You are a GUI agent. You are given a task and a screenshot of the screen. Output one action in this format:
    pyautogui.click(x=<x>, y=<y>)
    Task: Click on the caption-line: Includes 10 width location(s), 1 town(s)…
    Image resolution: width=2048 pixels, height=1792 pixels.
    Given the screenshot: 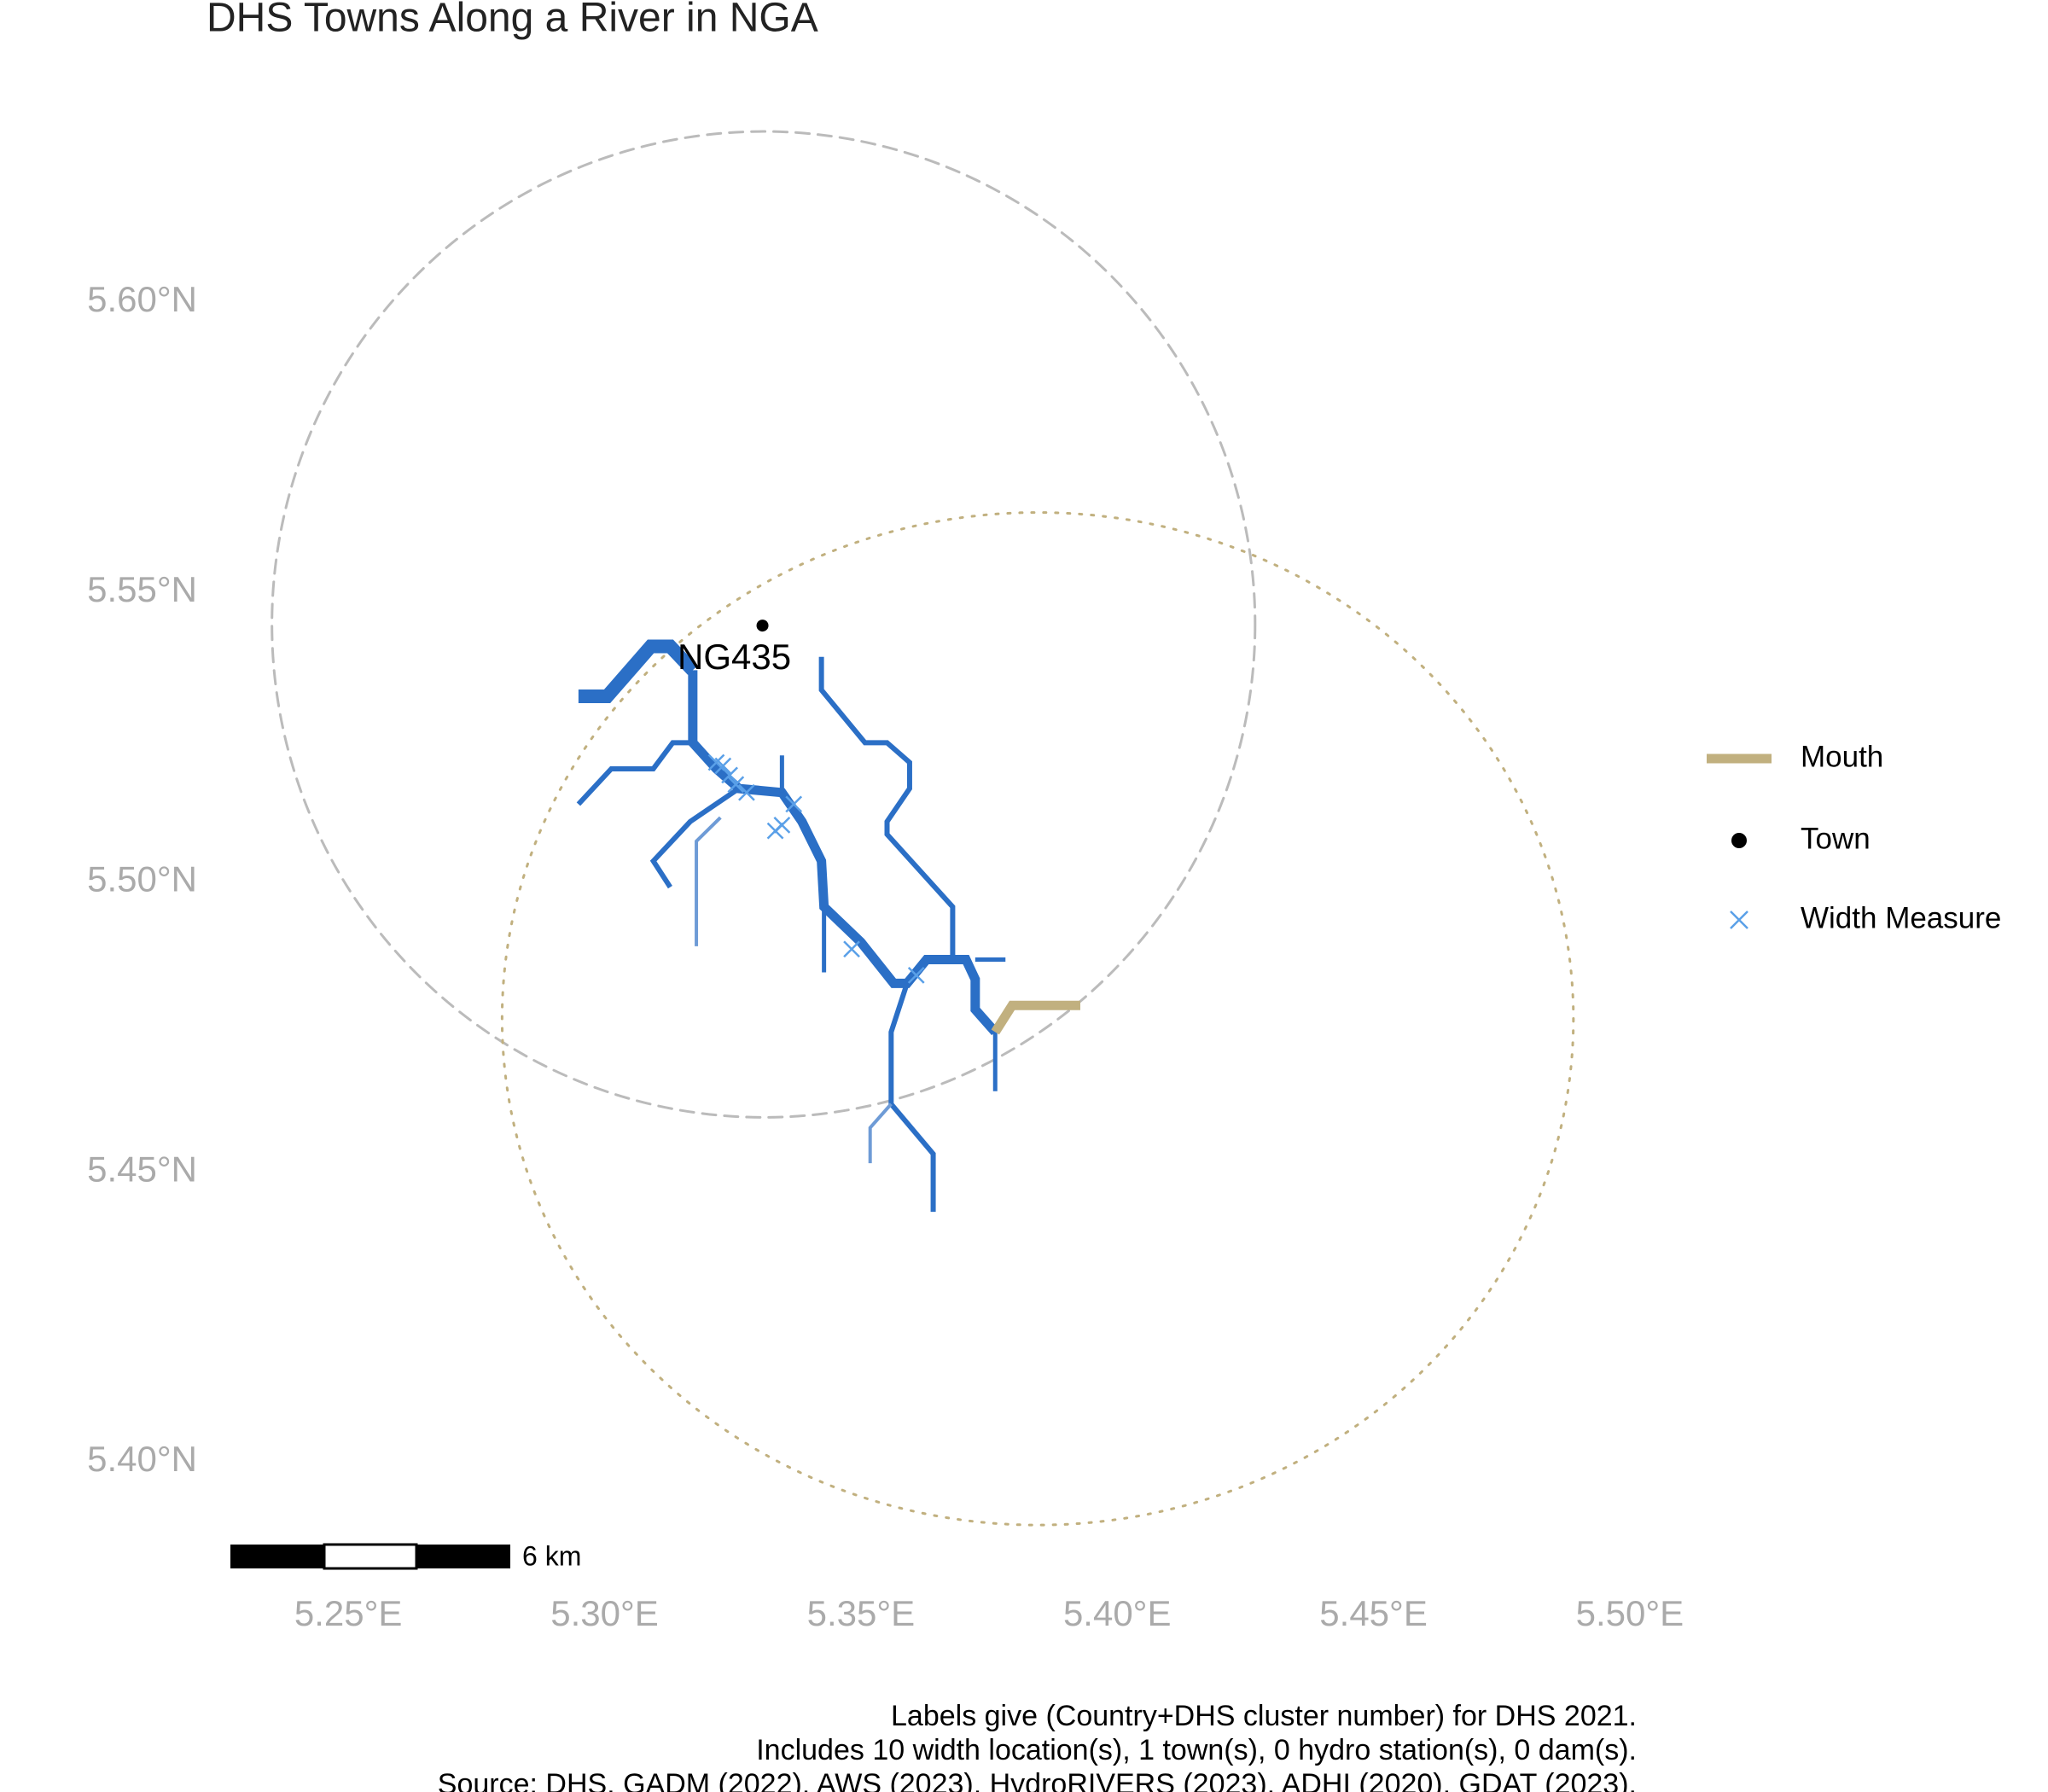 What is the action you would take?
    pyautogui.click(x=1196, y=1750)
    